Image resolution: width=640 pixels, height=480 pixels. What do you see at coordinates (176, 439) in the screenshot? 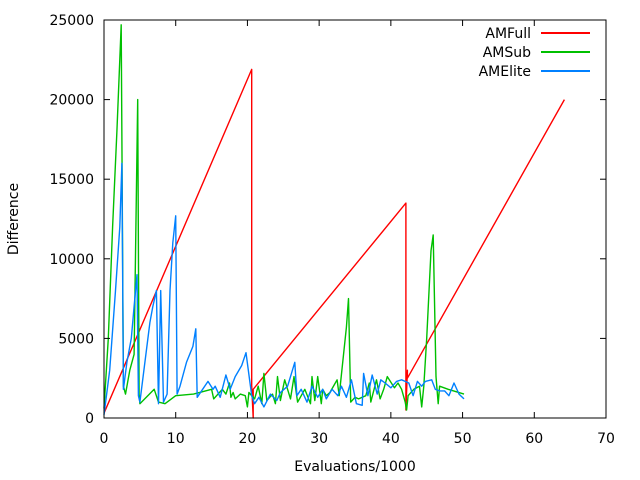
I see `x-tick-label: 10` at bounding box center [176, 439].